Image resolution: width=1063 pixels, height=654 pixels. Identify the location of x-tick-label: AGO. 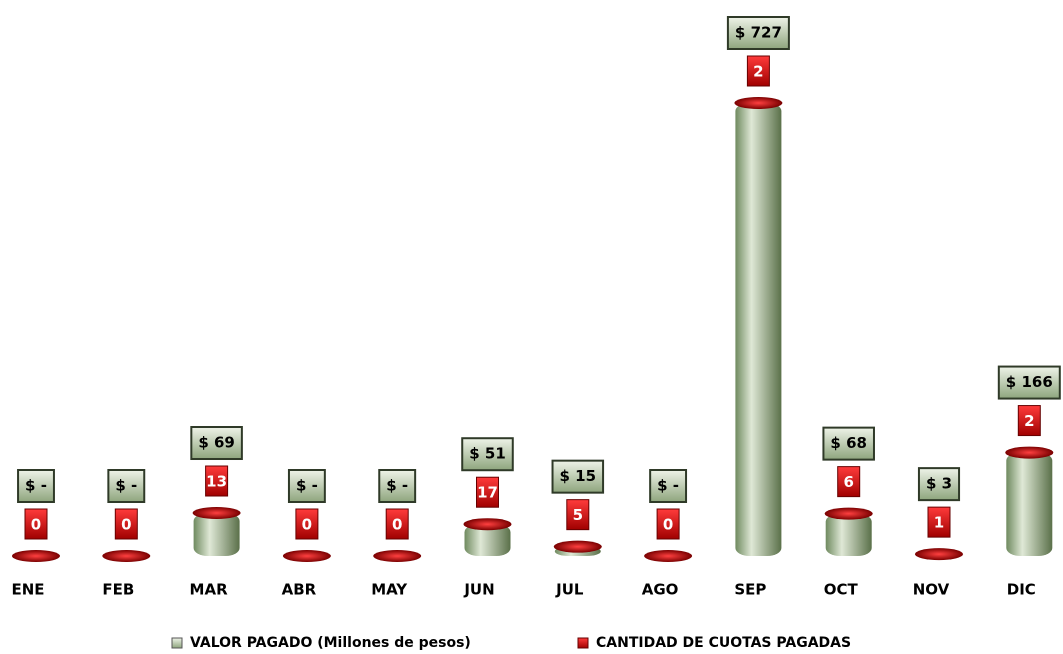
(660, 590).